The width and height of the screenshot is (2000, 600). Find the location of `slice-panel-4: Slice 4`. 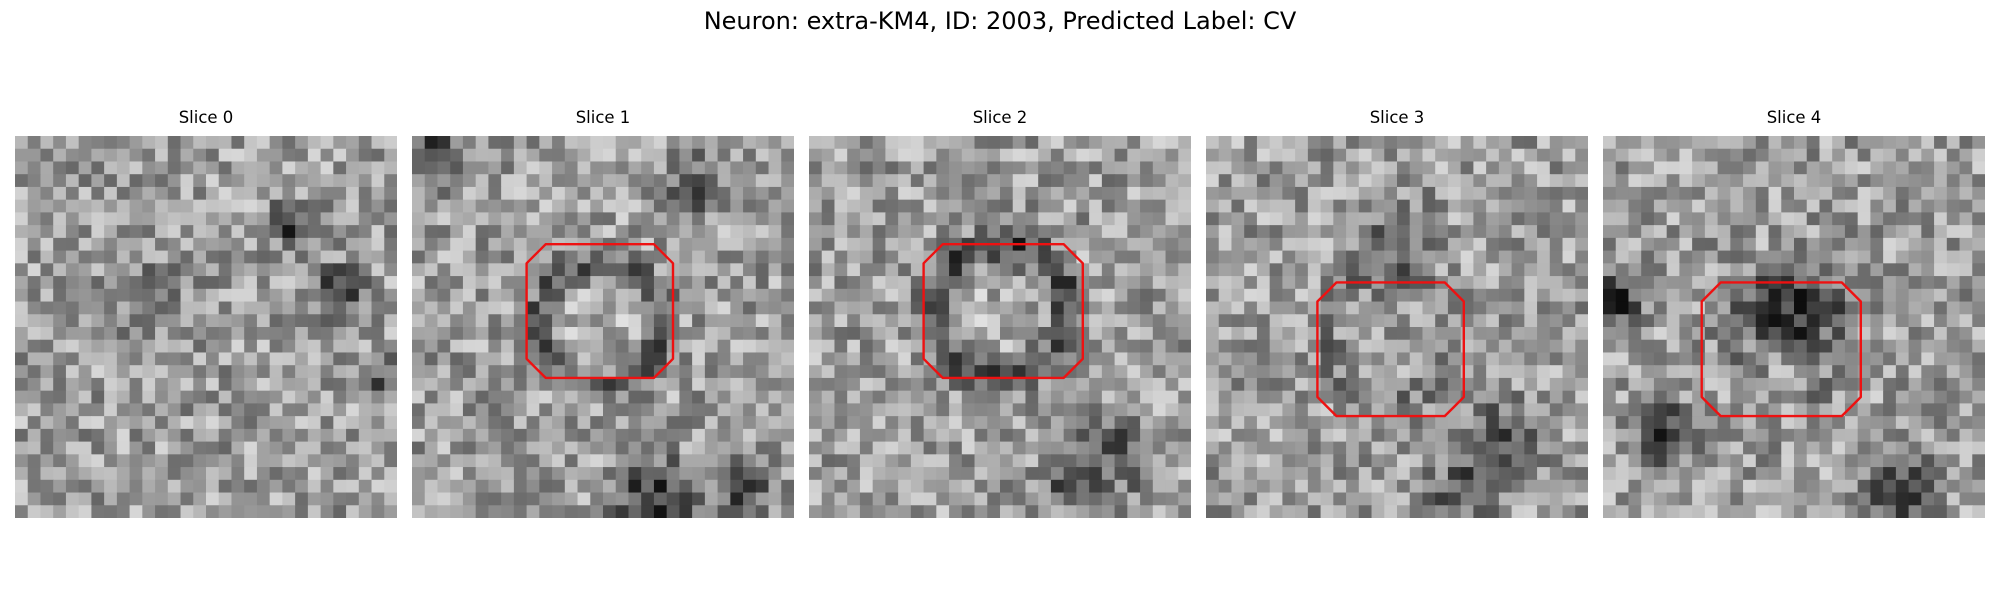

slice-panel-4: Slice 4 is located at coordinates (1794, 313).